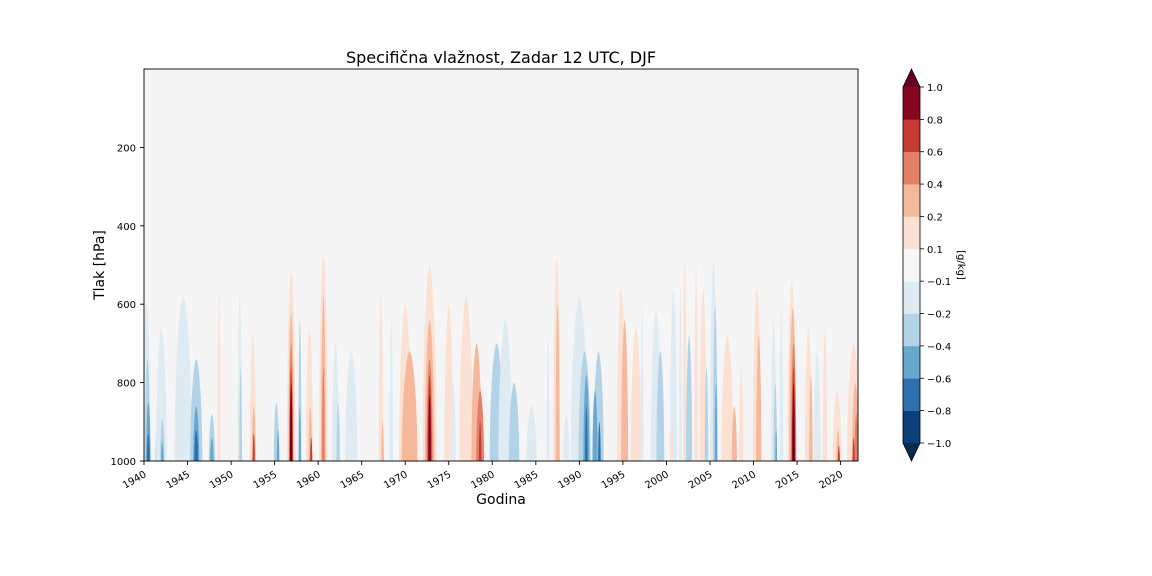  Describe the element at coordinates (501, 57) in the screenshot. I see `chart-title: Specifična vlažnost, Zadar 12 UTC, DJF` at that location.